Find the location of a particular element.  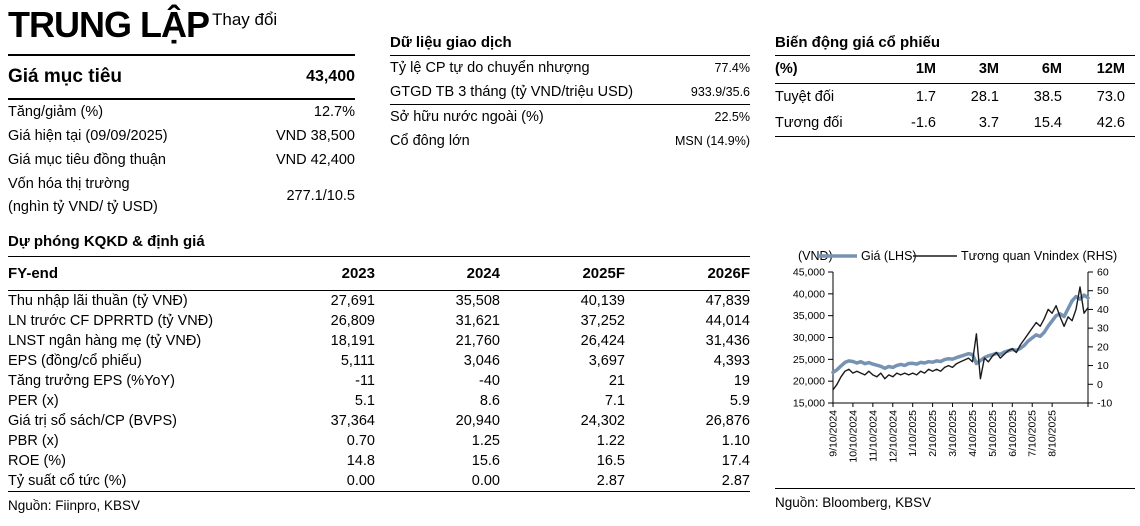

x-axis-label: 12/10/2024 is located at coordinates (893, 436).